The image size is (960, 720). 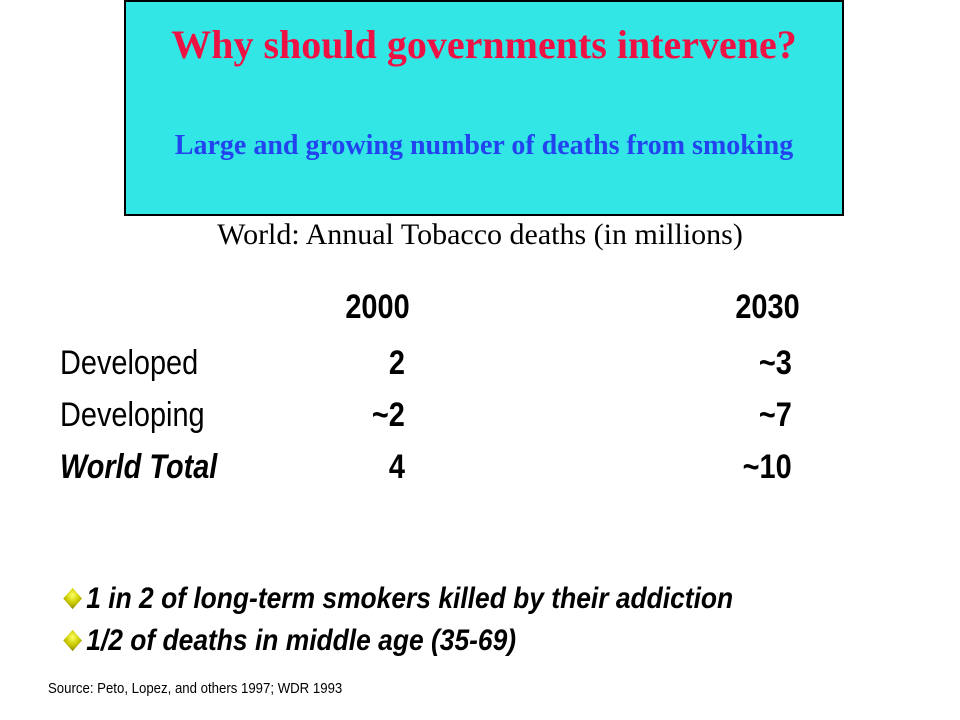 I want to click on bullet-text: 1/2 of deaths in middle age (35-69), so click(x=301, y=640).